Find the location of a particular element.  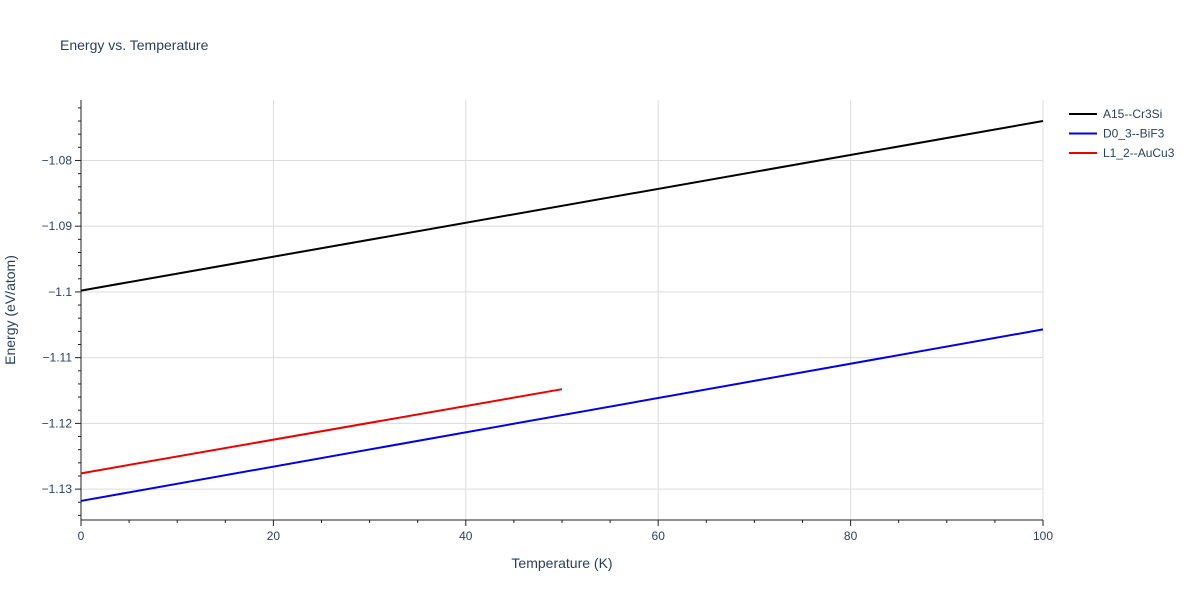

y-axis-title: Energy (eV/atom) is located at coordinates (10, 310).